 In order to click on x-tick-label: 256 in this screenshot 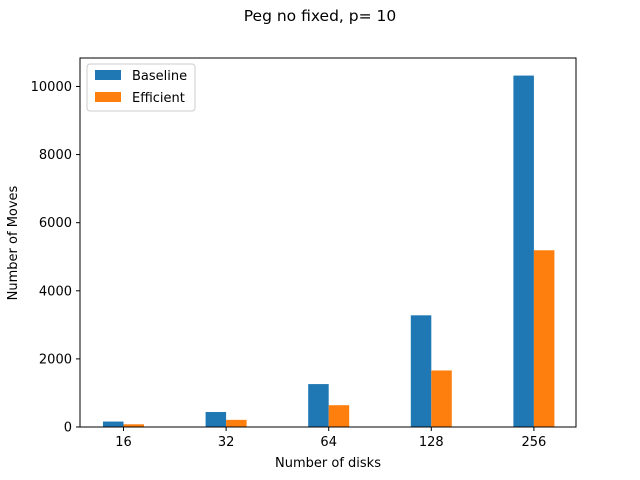, I will do `click(533, 442)`.